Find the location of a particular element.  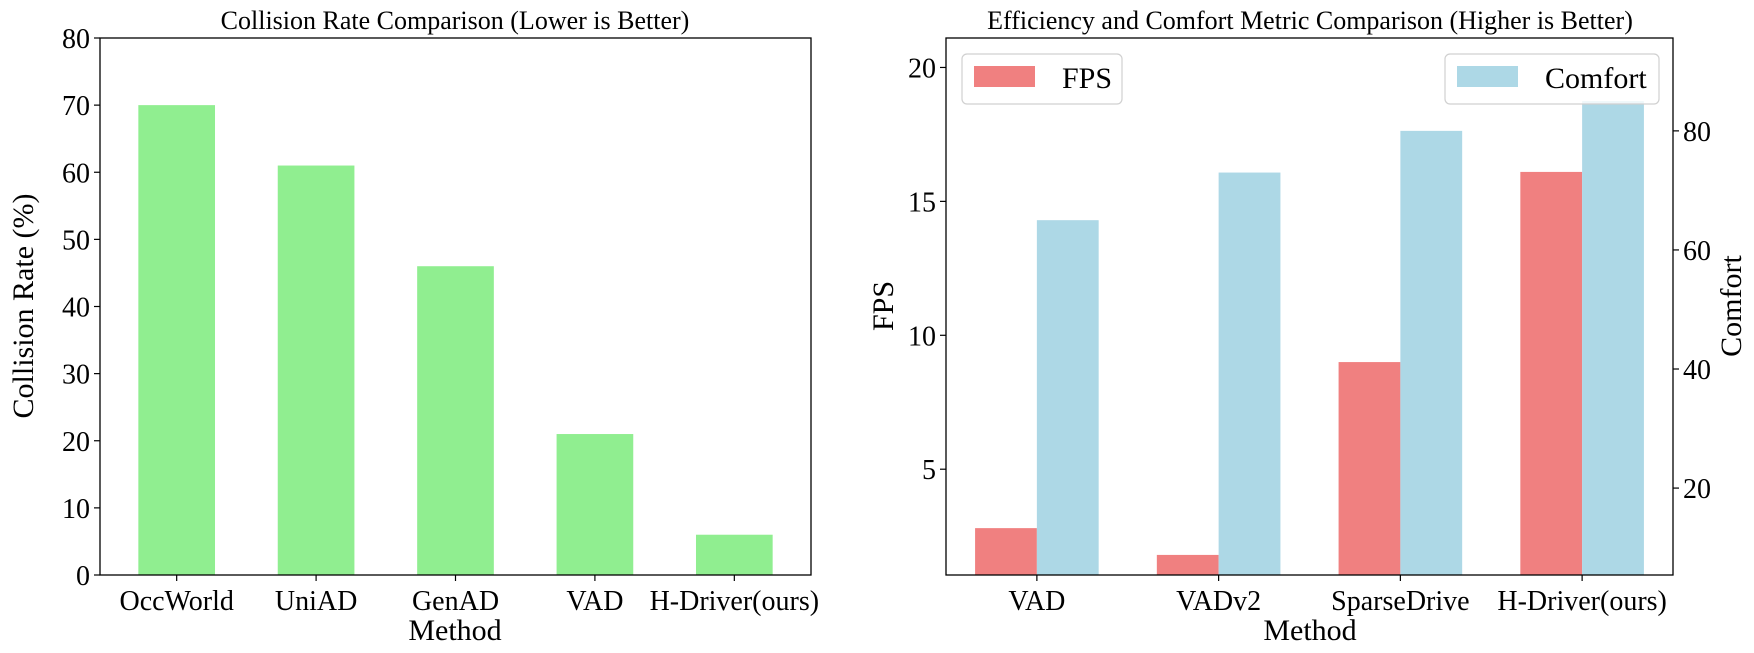

y-tick-label: 30 is located at coordinates (76, 375).